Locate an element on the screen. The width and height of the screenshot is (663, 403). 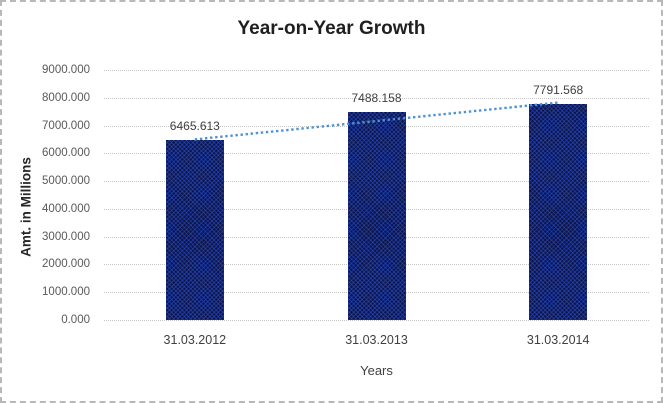
x-axis-title: Years is located at coordinates (376, 370).